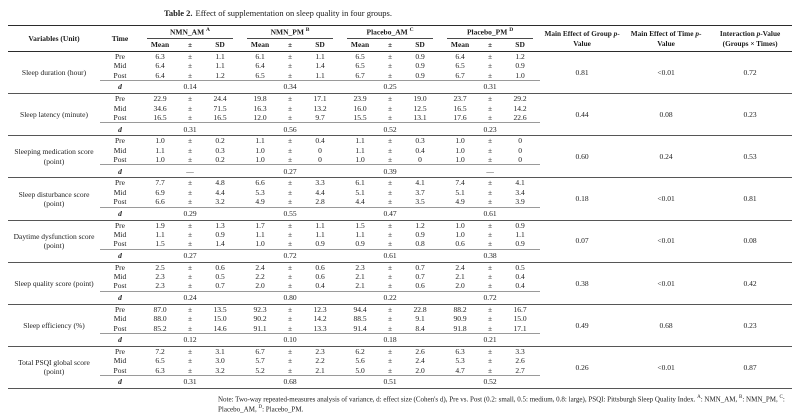 The width and height of the screenshot is (800, 418). What do you see at coordinates (220, 75) in the screenshot?
I see `sd-cell: 1.2` at bounding box center [220, 75].